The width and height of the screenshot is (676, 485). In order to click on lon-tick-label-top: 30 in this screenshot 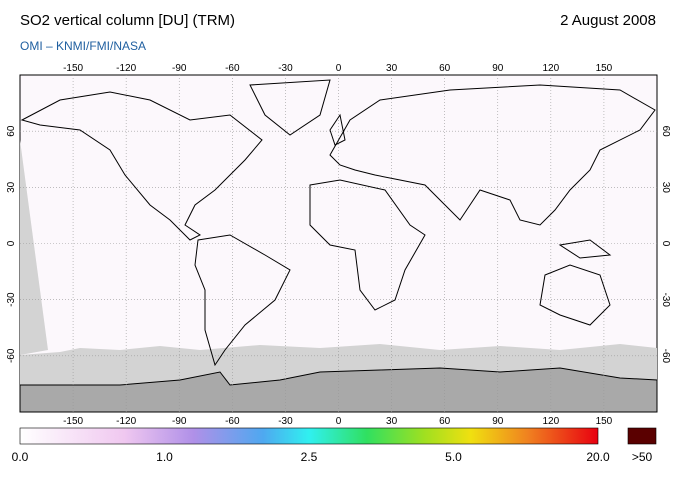, I will do `click(392, 68)`.